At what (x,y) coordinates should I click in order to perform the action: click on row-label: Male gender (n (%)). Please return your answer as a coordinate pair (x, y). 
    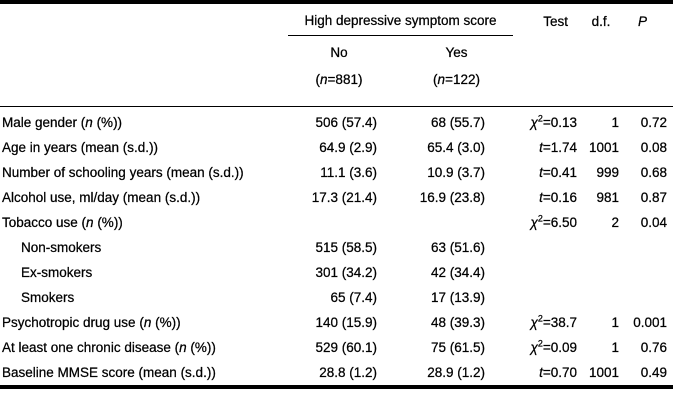
    Looking at the image, I should click on (62, 122).